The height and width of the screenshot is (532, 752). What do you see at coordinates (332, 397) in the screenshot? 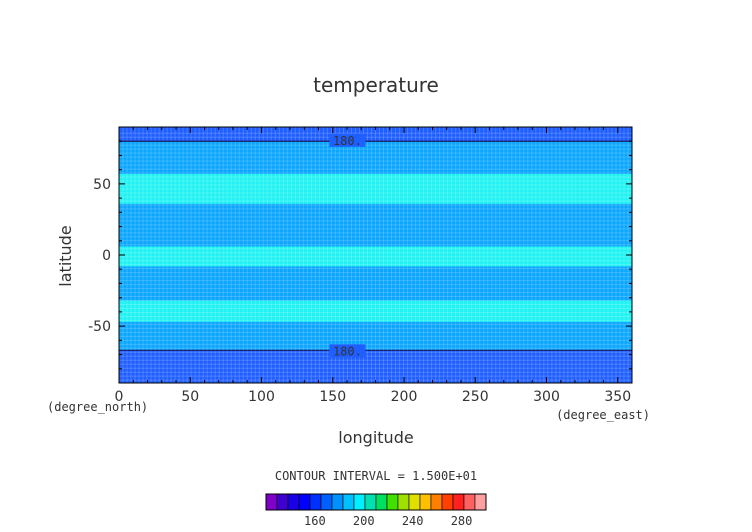
I see `x-tick-label-3: 150` at bounding box center [332, 397].